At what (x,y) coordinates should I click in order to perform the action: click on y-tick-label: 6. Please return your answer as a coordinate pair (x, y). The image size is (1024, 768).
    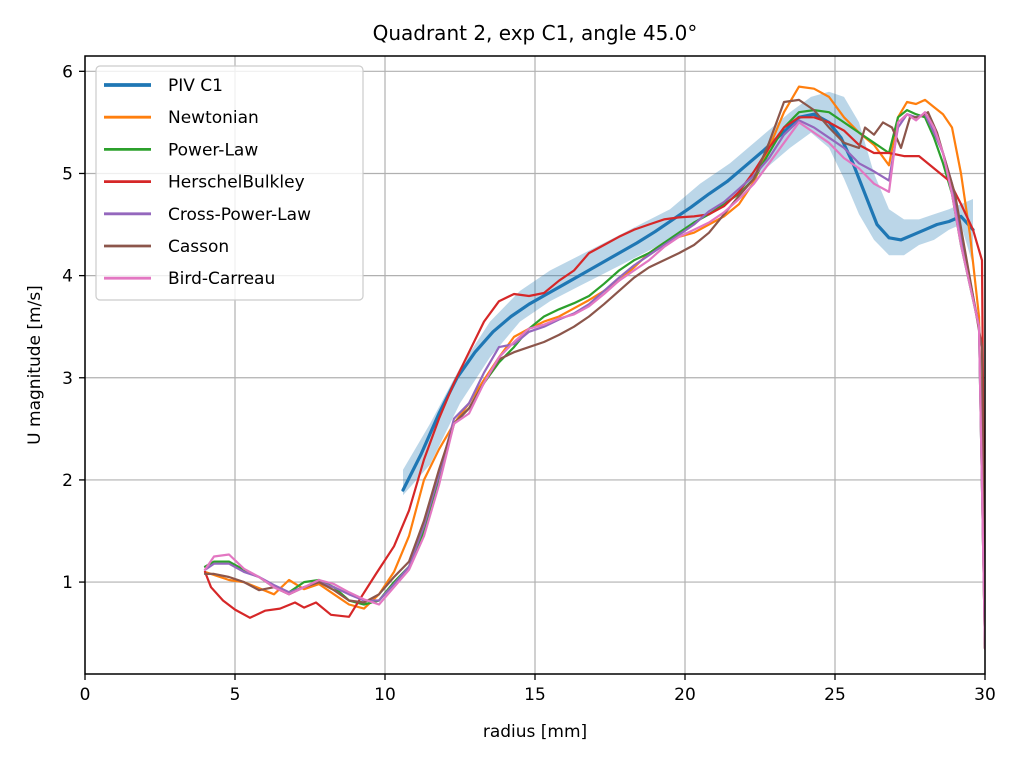
    Looking at the image, I should click on (67, 72).